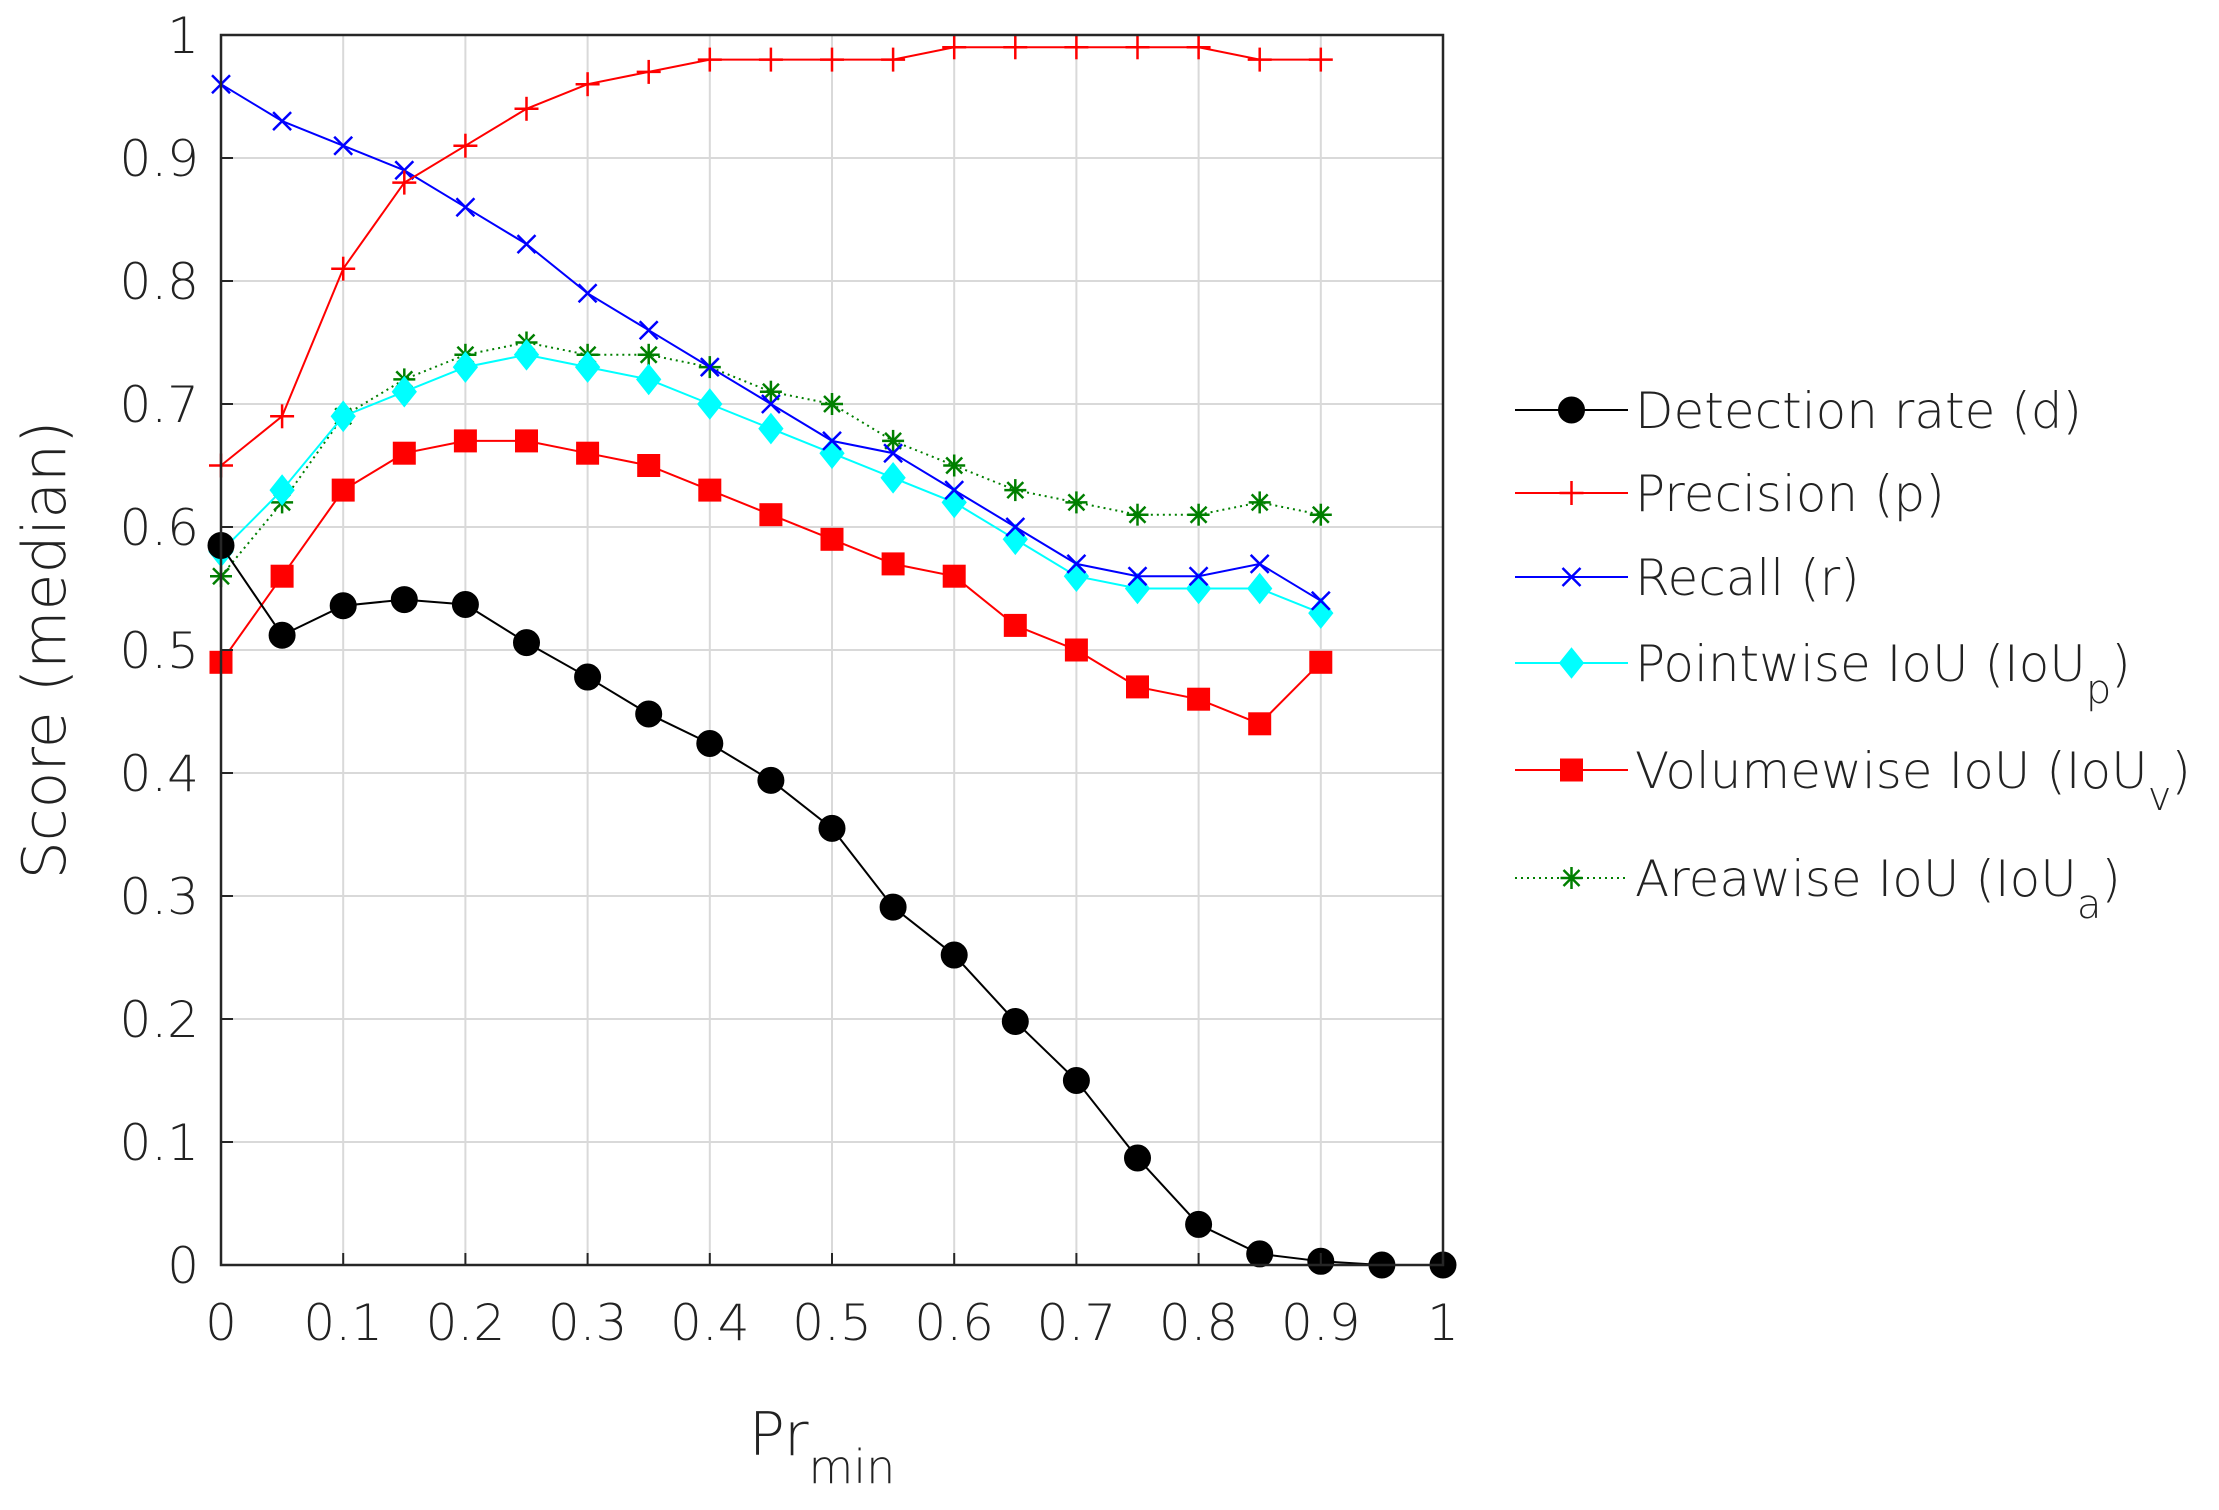 The width and height of the screenshot is (2219, 1510). Describe the element at coordinates (1747, 578) in the screenshot. I see `legend-label: Recall (r)` at that location.